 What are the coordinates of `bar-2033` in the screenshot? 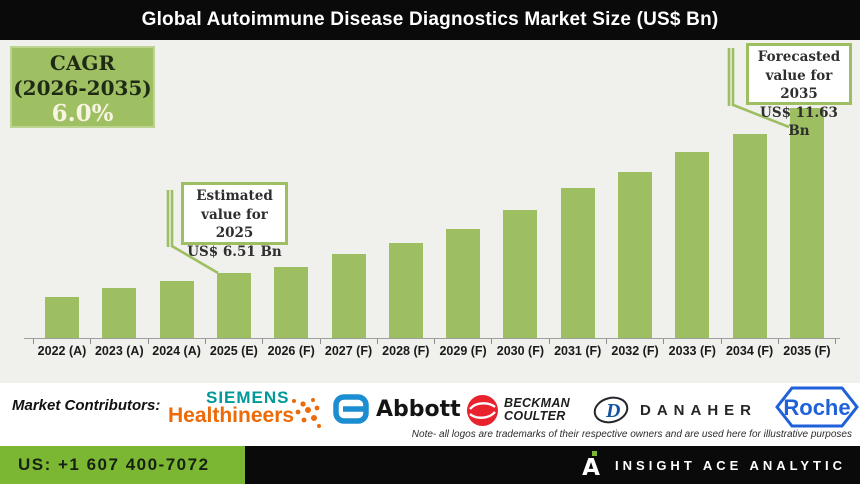 It's located at (692, 245).